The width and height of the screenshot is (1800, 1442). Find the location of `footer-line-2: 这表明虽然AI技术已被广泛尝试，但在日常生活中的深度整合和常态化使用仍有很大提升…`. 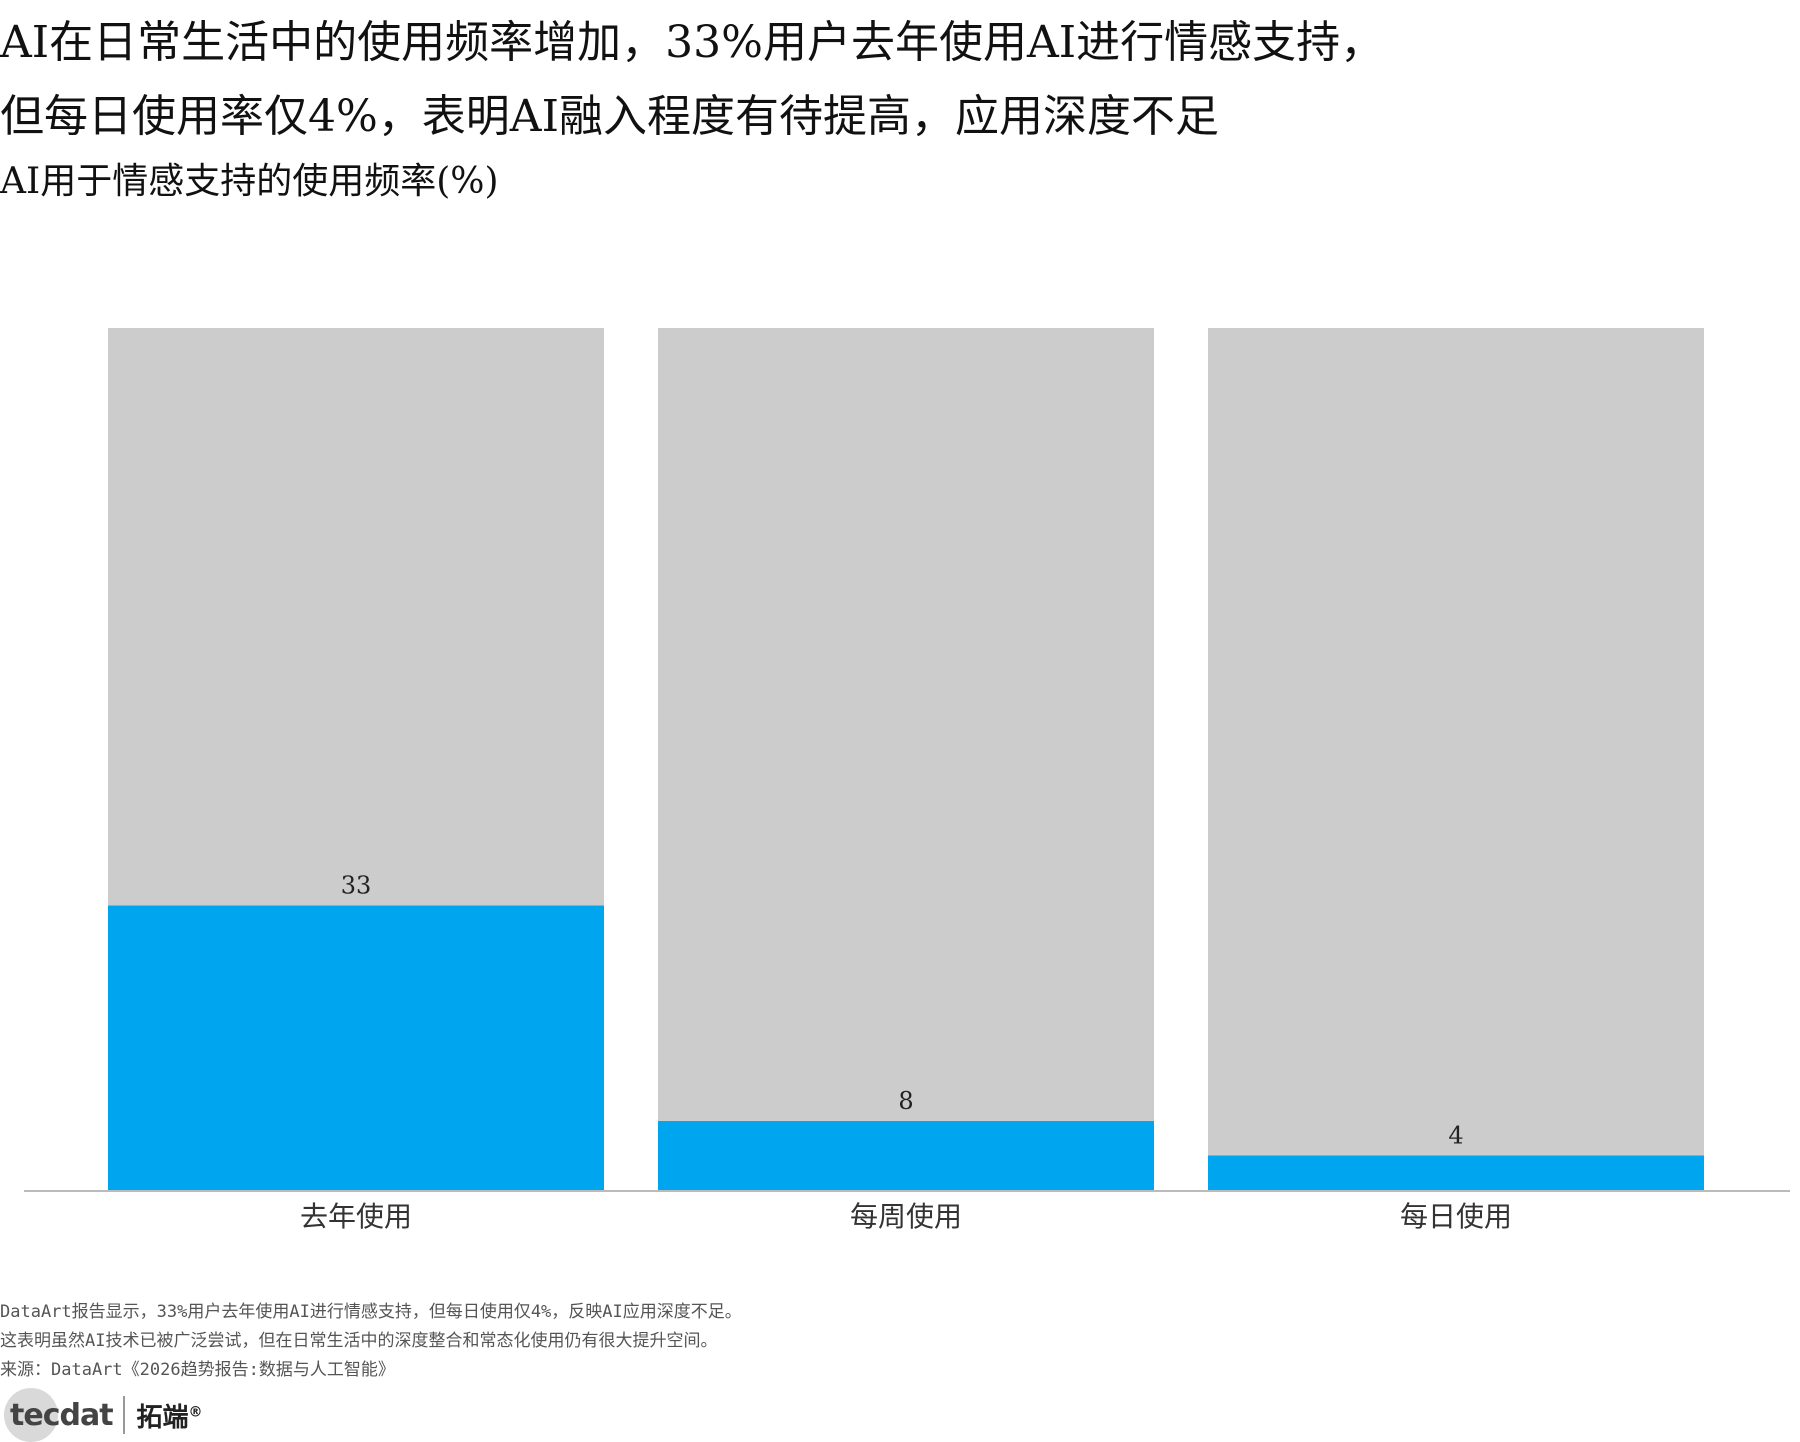

footer-line-2: 这表明虽然AI技术已被广泛尝试，但在日常生活中的深度整合和常态化使用仍有很大提升… is located at coordinates (359, 1341).